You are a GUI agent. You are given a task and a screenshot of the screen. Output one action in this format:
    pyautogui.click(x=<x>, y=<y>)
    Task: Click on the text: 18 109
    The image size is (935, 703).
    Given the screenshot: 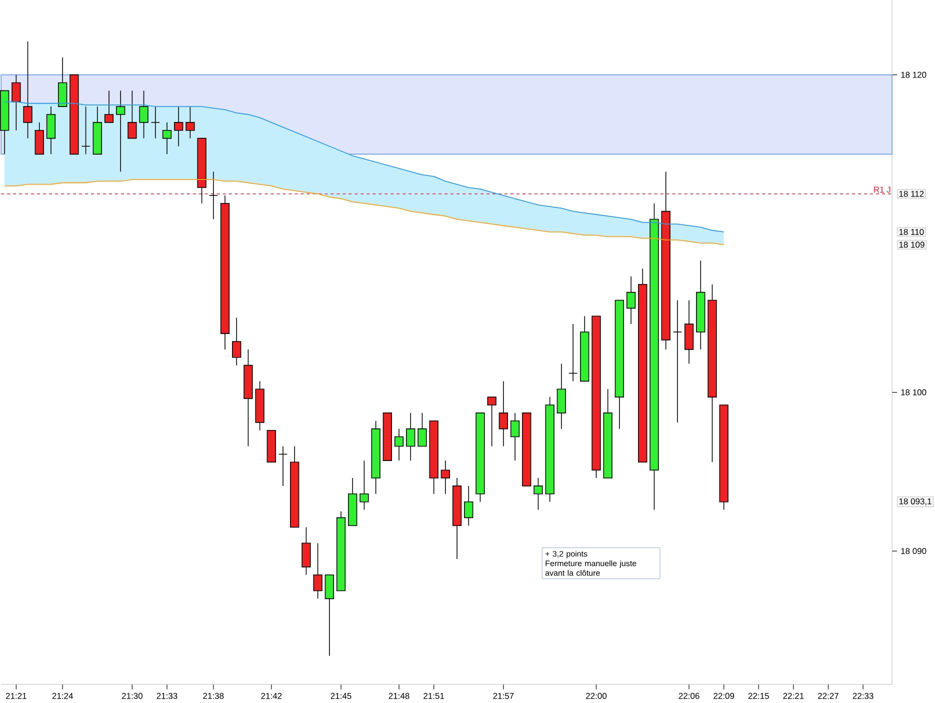 What is the action you would take?
    pyautogui.click(x=911, y=244)
    